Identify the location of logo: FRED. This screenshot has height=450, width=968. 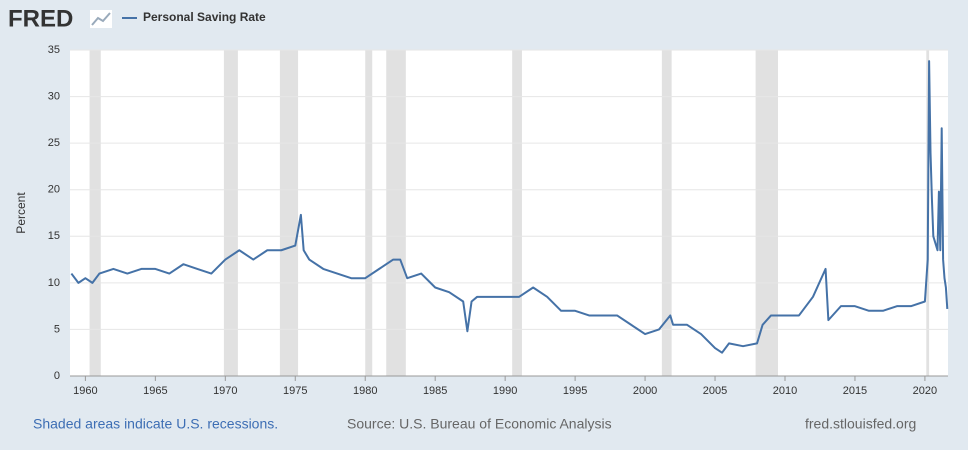
(40, 18).